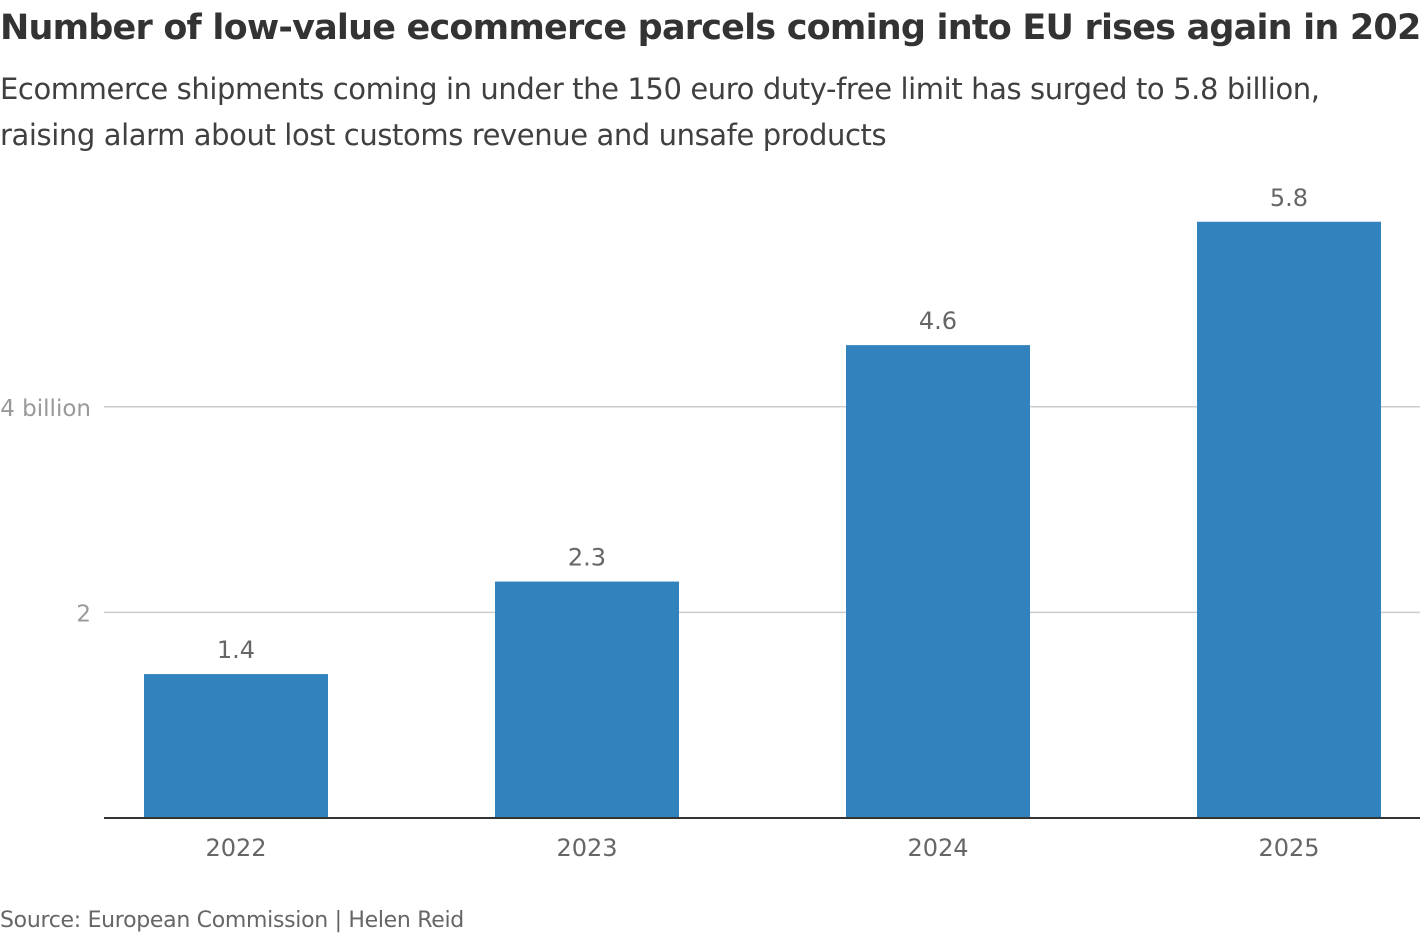 This screenshot has width=1420, height=940. What do you see at coordinates (1288, 848) in the screenshot?
I see `x-tick-label: 2025` at bounding box center [1288, 848].